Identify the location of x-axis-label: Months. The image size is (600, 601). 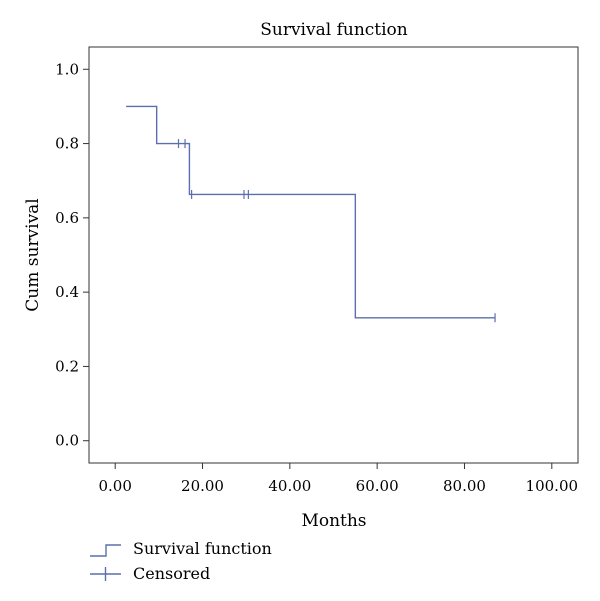
(333, 521).